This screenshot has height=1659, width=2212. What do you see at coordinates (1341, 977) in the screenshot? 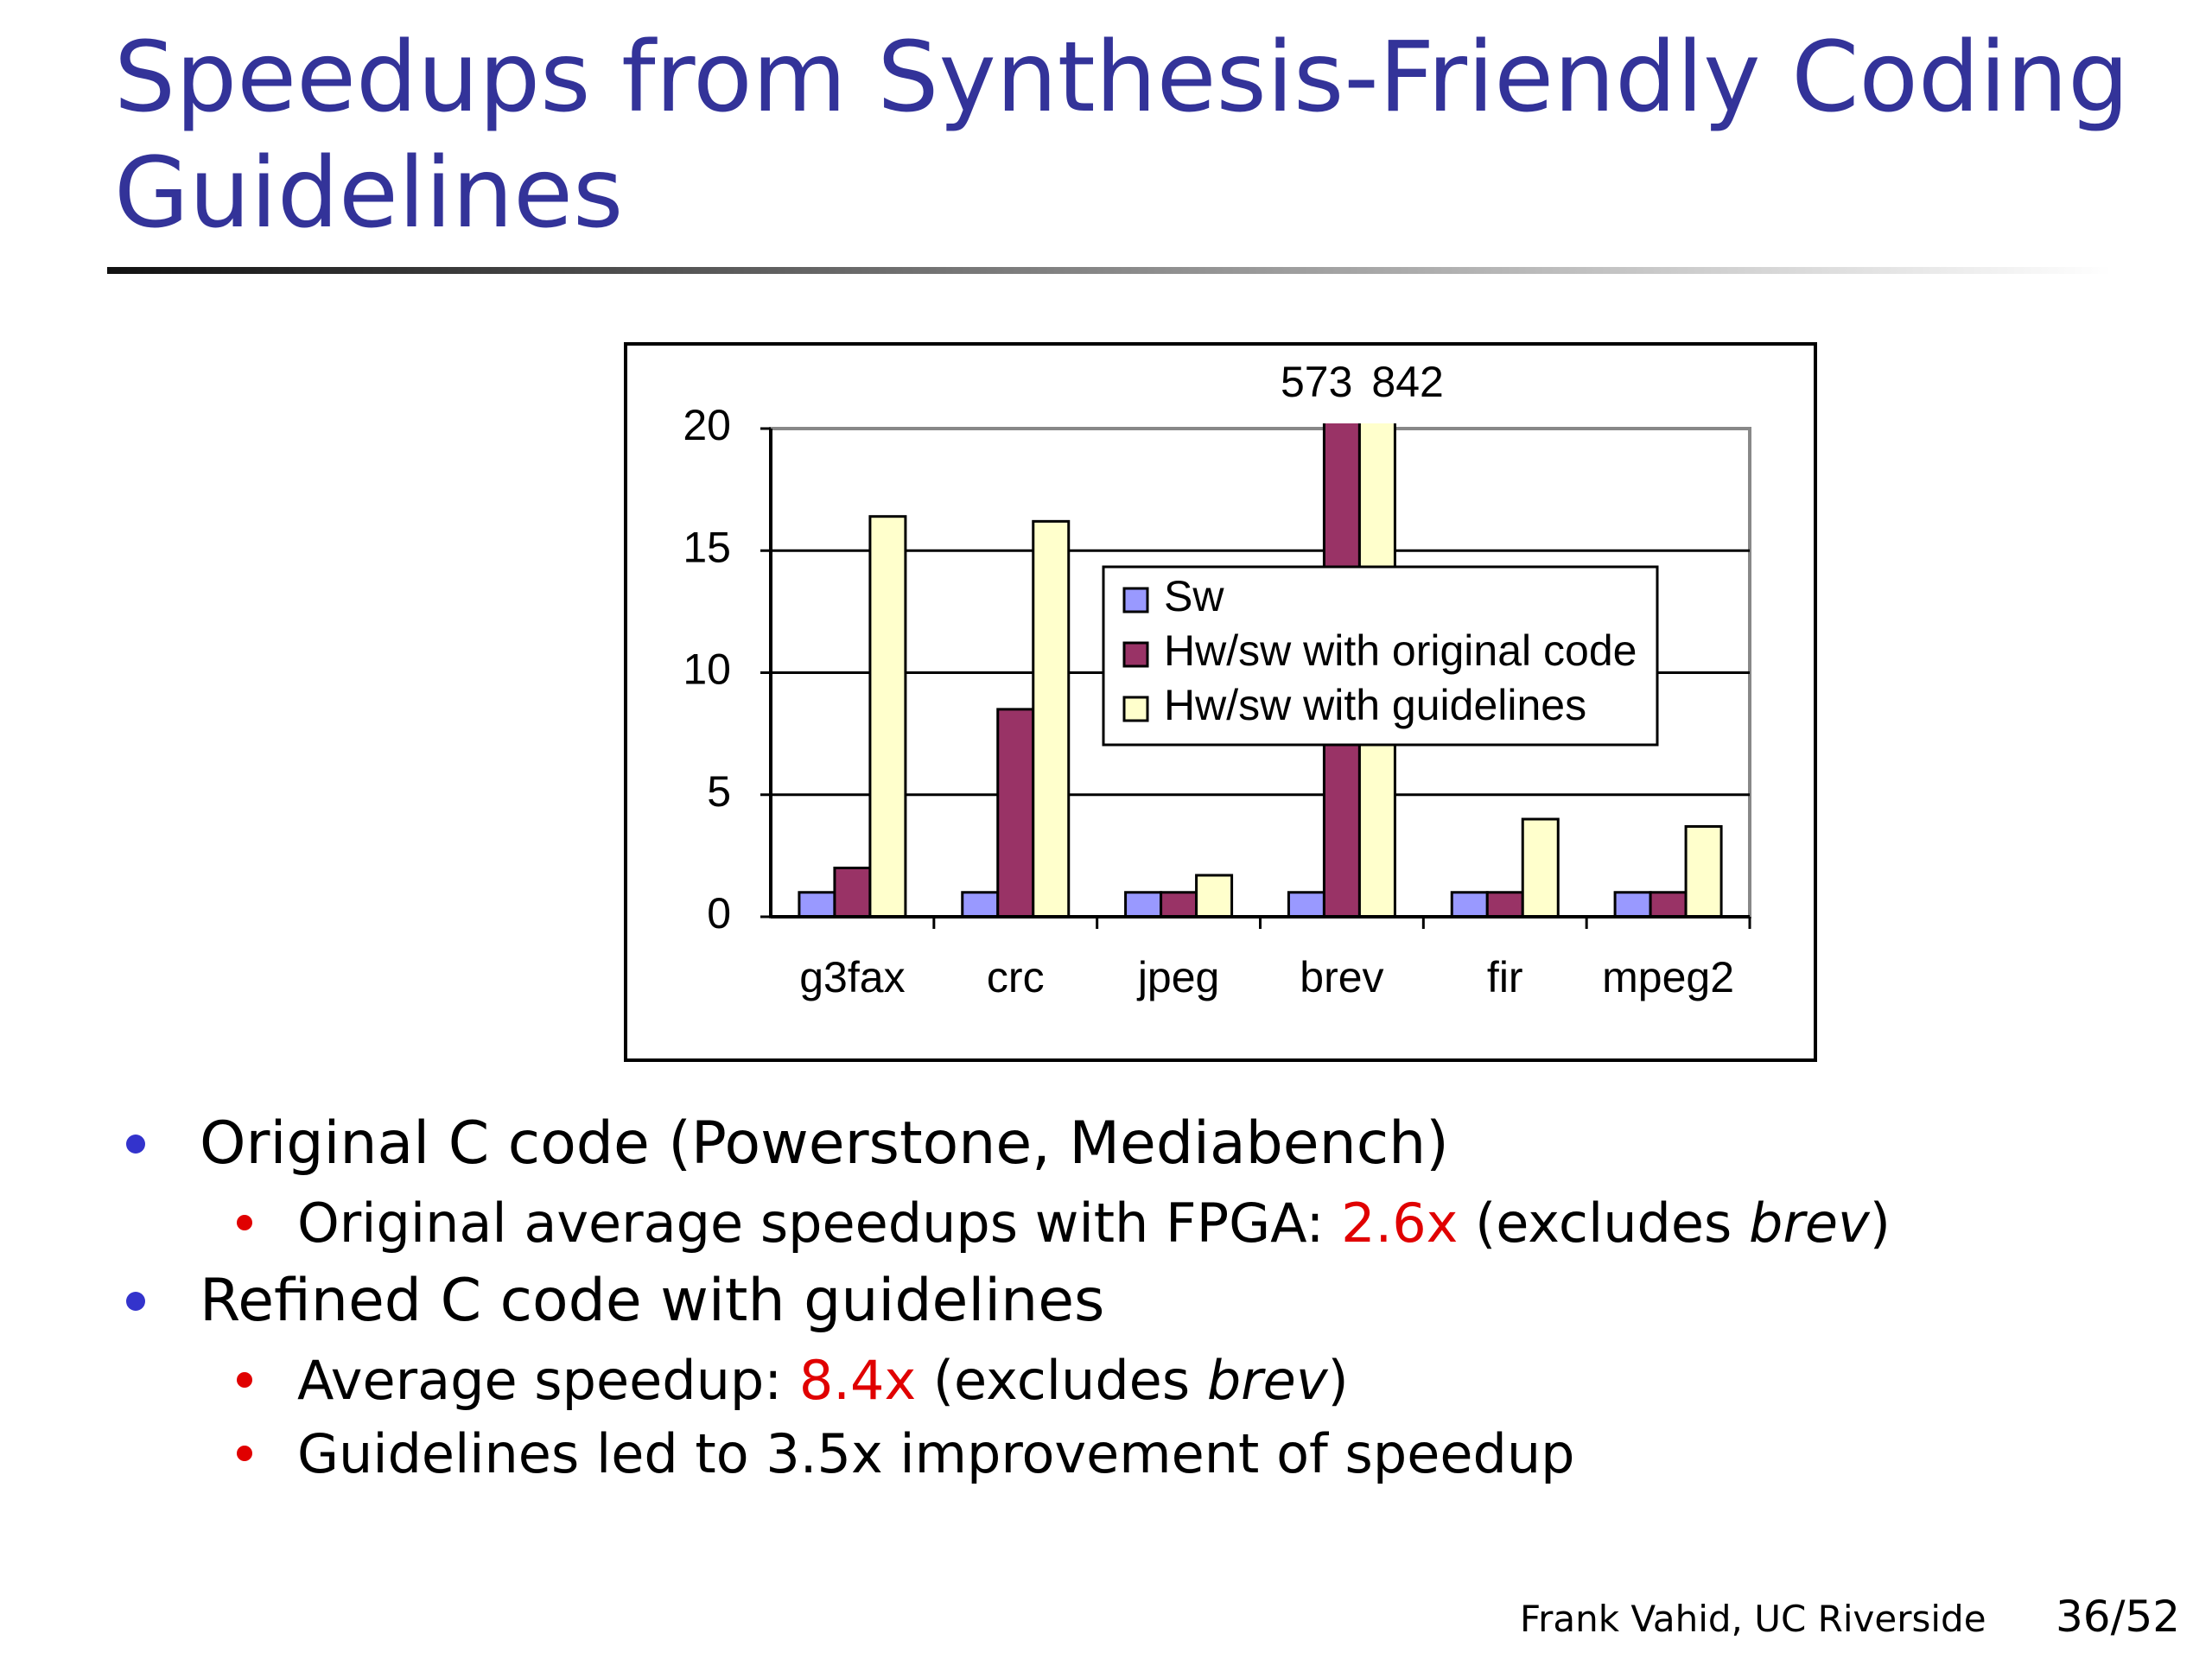
I see `x-tick-label: brev` at bounding box center [1341, 977].